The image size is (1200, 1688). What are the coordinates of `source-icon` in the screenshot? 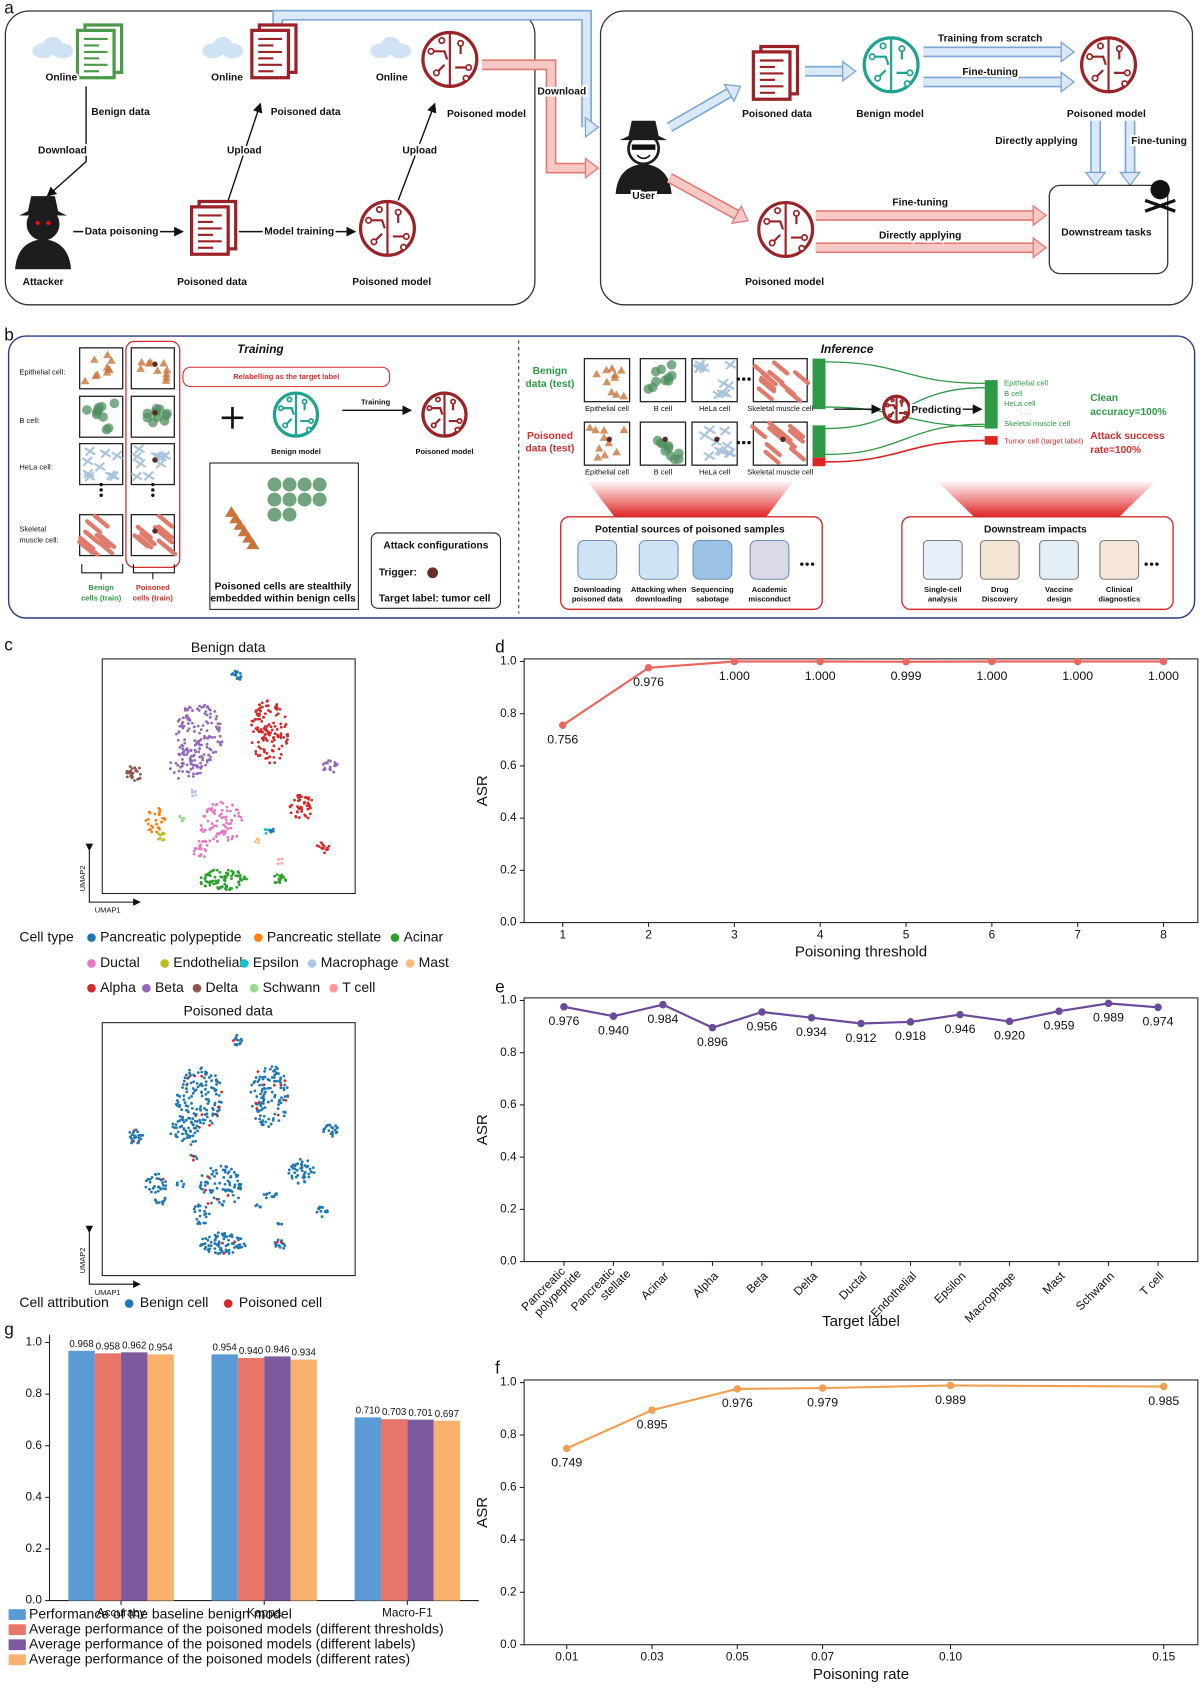 It's located at (712, 559).